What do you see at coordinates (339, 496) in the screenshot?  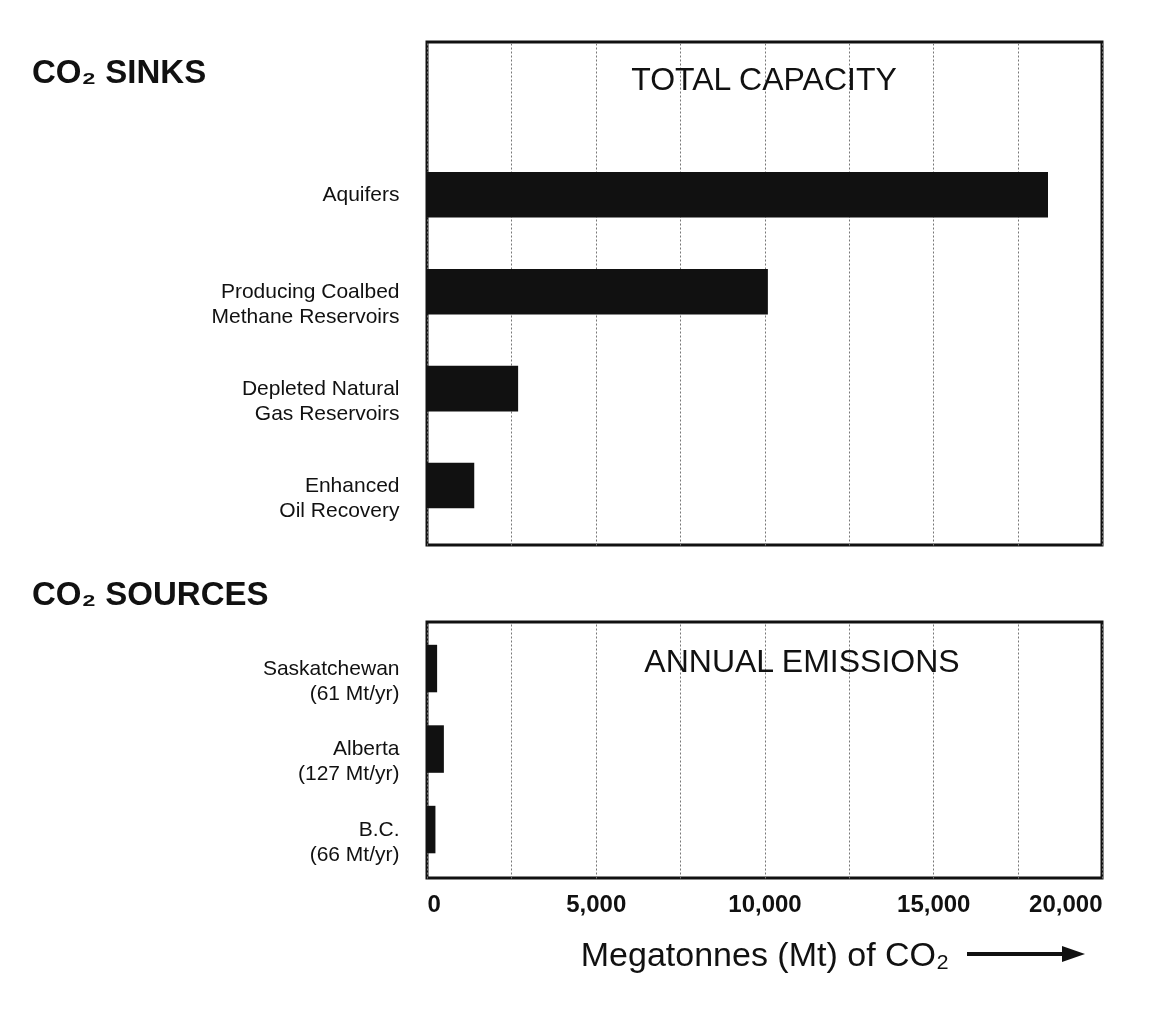 I see `y-tick-label: Enhanced Oil Recovery` at bounding box center [339, 496].